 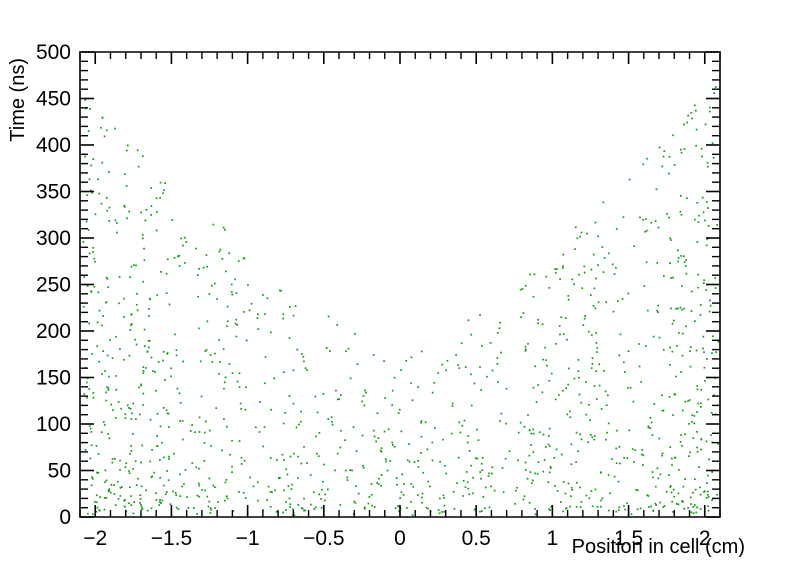 I want to click on x-tick-label: 1, so click(x=553, y=538).